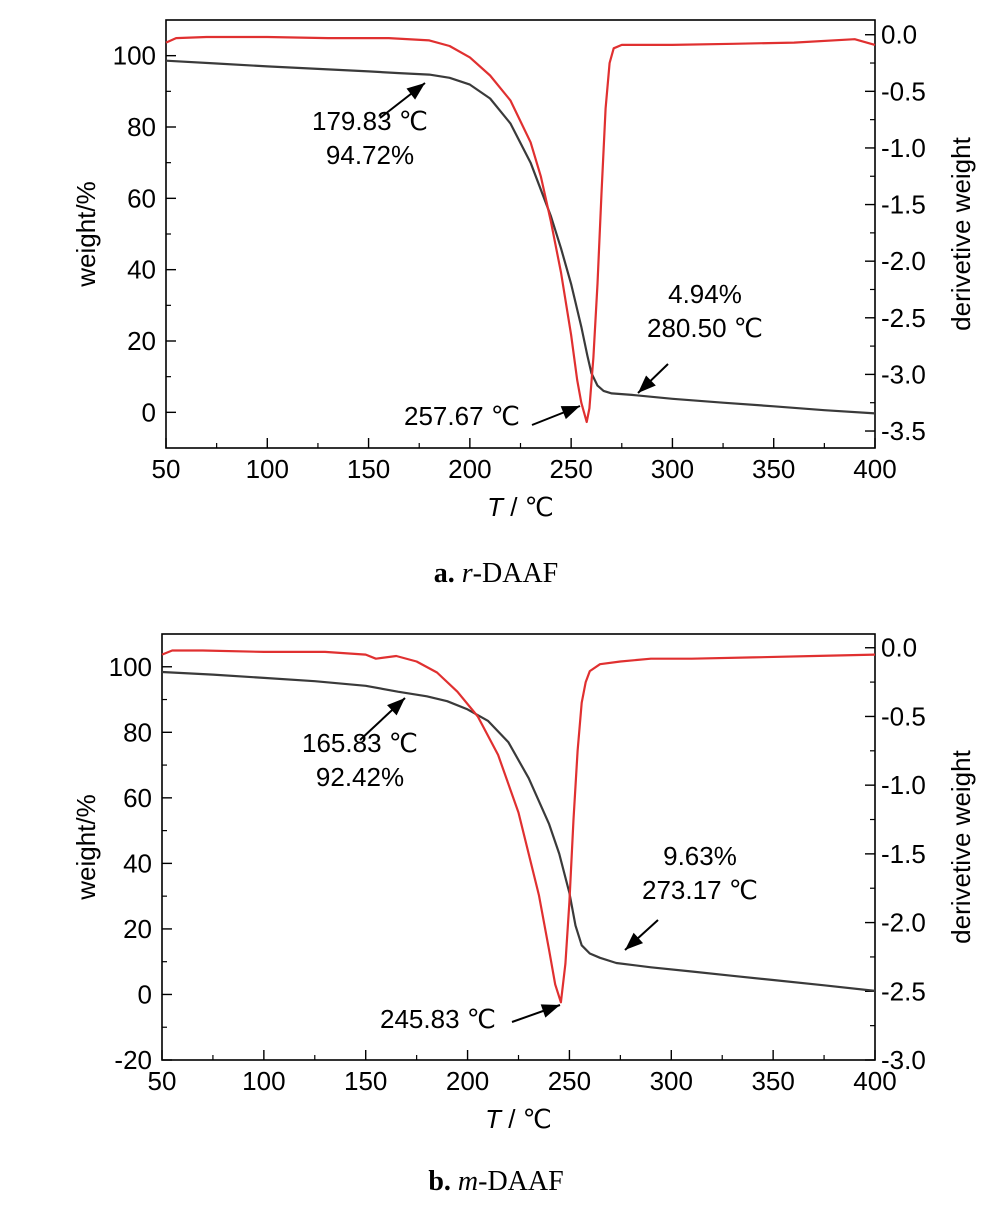  What do you see at coordinates (370, 155) in the screenshot?
I see `annotation-text: 94.72%` at bounding box center [370, 155].